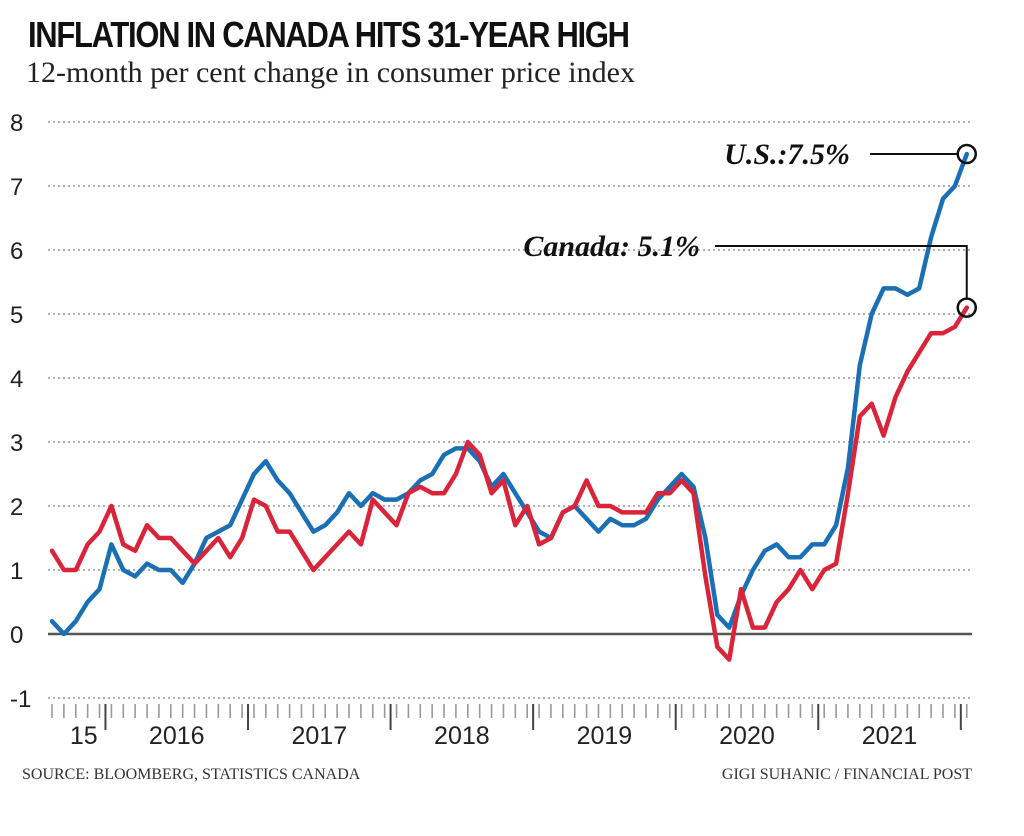 The image size is (1024, 836). I want to click on annotations: U.S.:7.5% Canada: 5.1%, so click(750, 228).